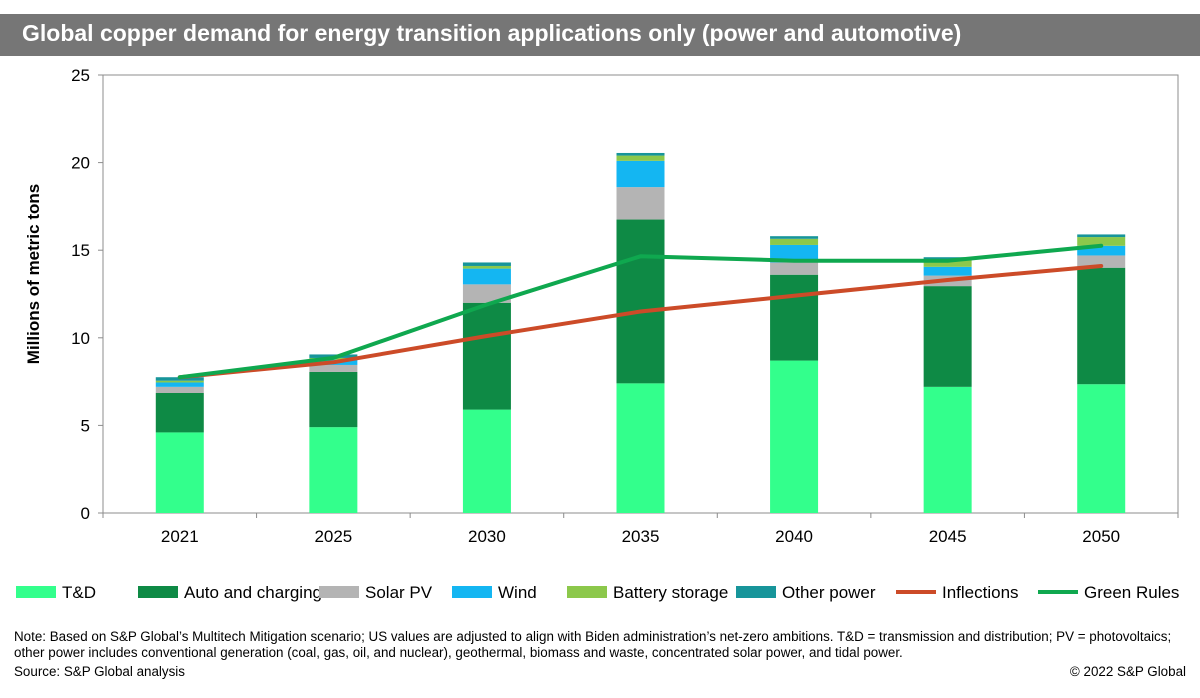 The height and width of the screenshot is (698, 1200). I want to click on y-axis-title: Millions of metric tons, so click(33, 274).